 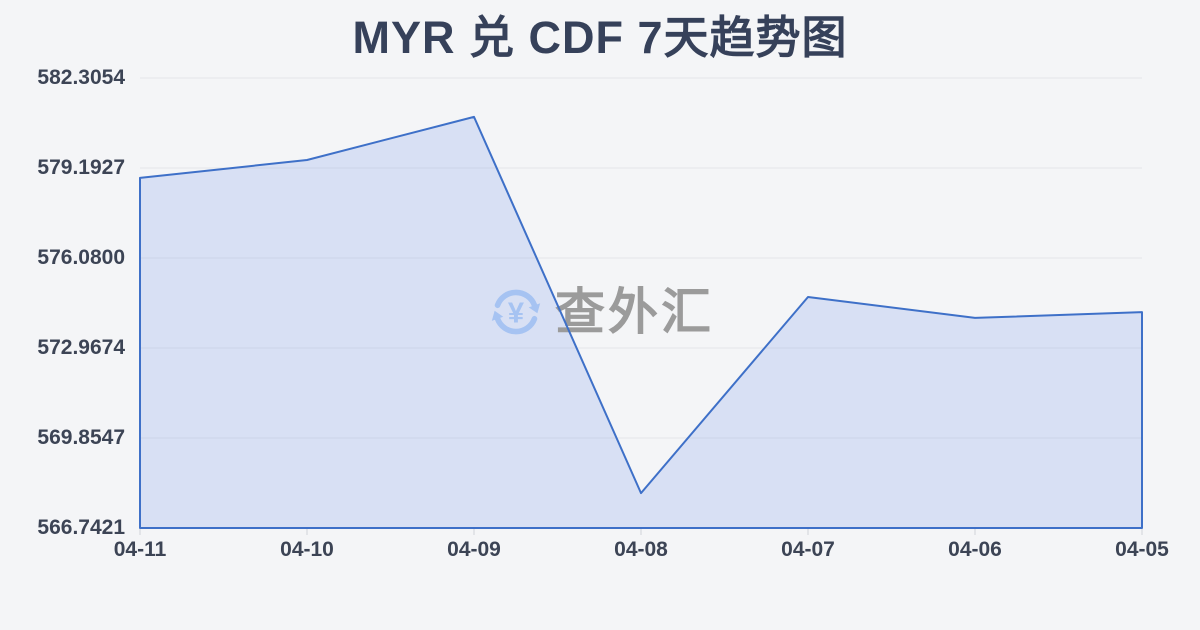 What do you see at coordinates (808, 549) in the screenshot?
I see `x-tick-label: 04-07` at bounding box center [808, 549].